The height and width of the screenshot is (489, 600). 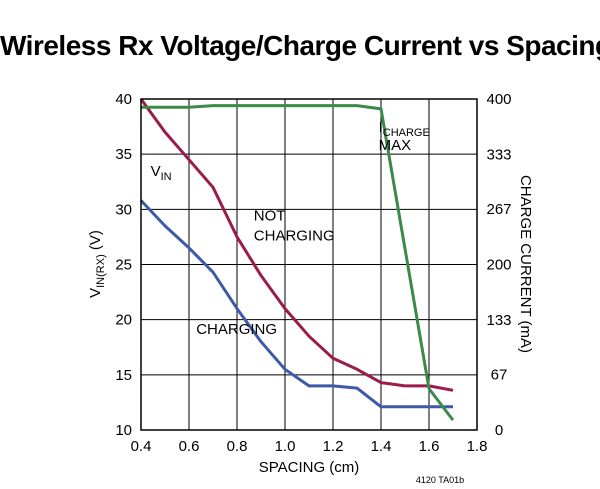 What do you see at coordinates (95, 242) in the screenshot?
I see `y-axis-label-unit: (V)` at bounding box center [95, 242].